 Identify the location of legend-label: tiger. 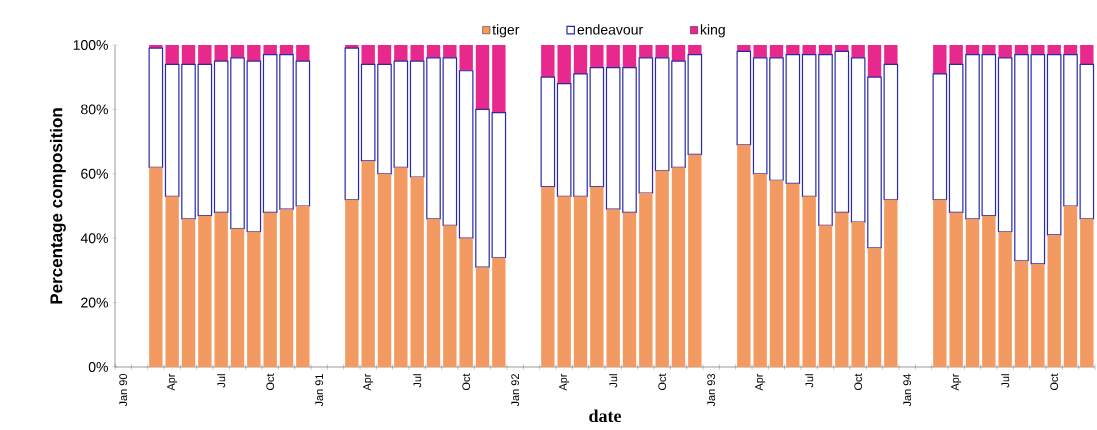
(506, 31).